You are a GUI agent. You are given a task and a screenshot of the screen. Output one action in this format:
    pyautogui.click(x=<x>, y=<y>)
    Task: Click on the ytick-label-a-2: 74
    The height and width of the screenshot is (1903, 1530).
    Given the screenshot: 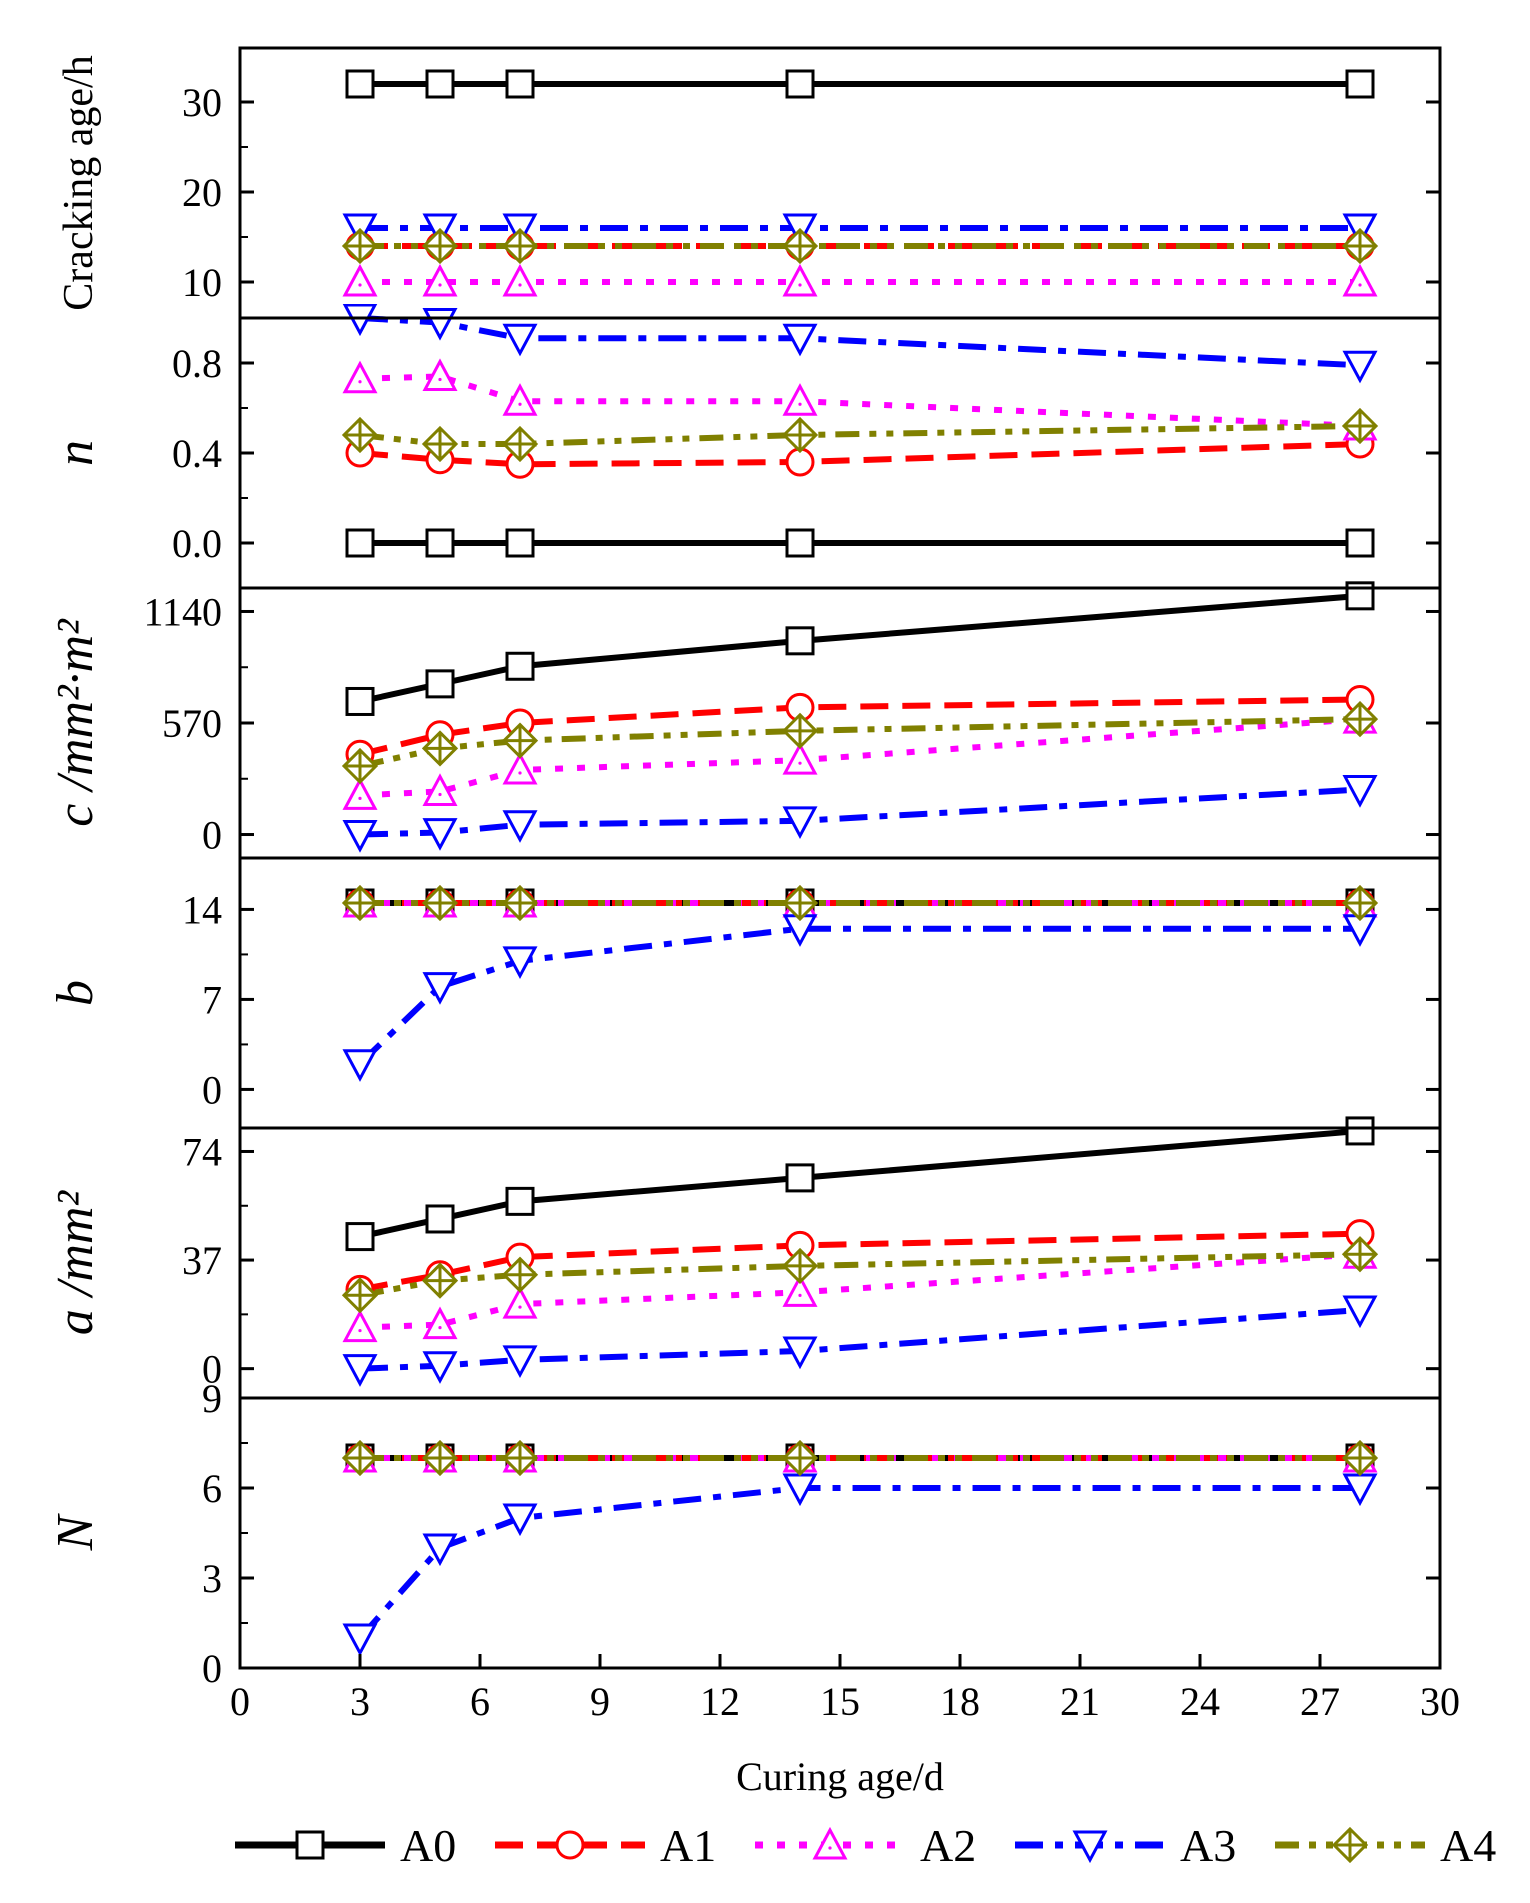 What is the action you would take?
    pyautogui.click(x=202, y=1151)
    